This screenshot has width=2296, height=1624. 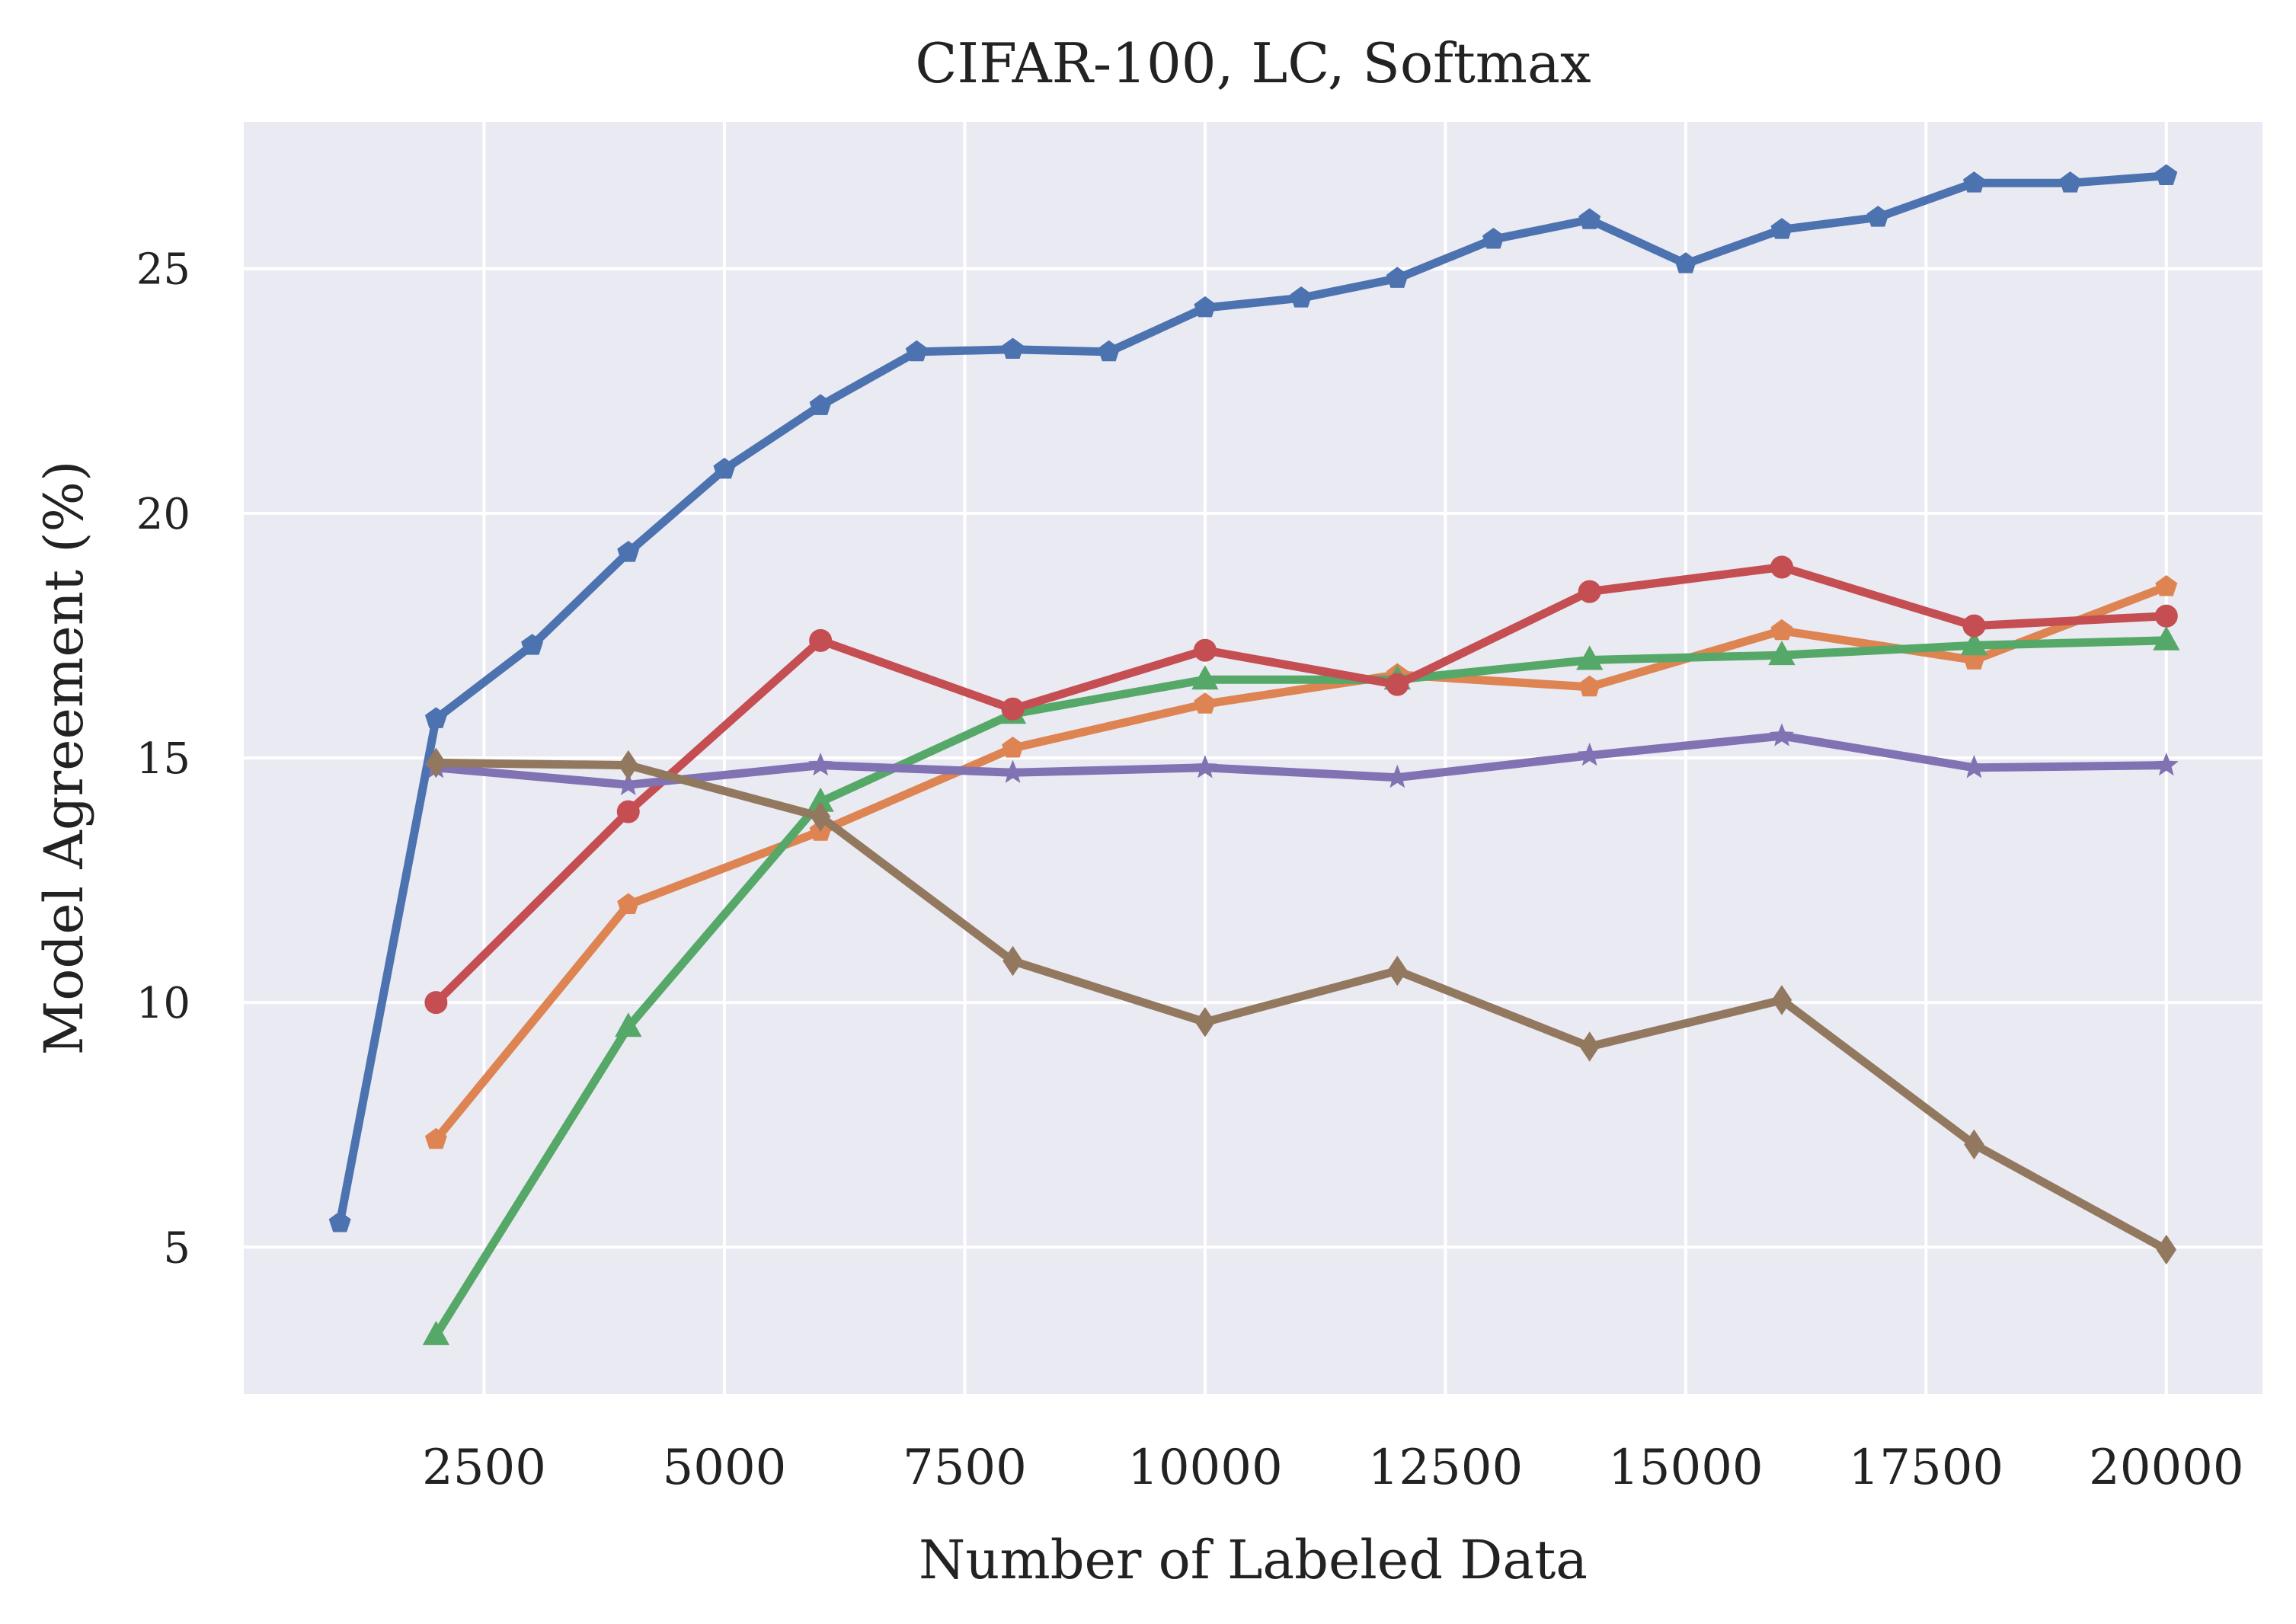 I want to click on y-tick-label: 20, so click(x=163, y=515).